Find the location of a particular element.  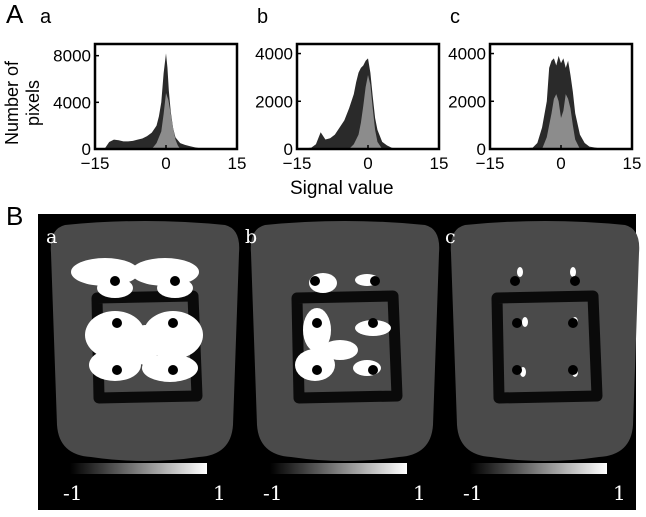

map-a-label: a is located at coordinates (52, 237).